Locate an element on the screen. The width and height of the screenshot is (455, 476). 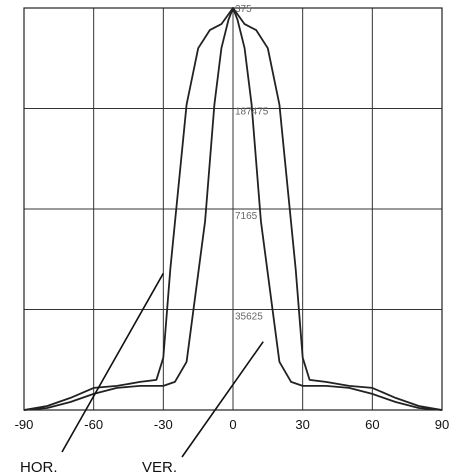
annotation-label-hor: HOR. is located at coordinates (39, 467).